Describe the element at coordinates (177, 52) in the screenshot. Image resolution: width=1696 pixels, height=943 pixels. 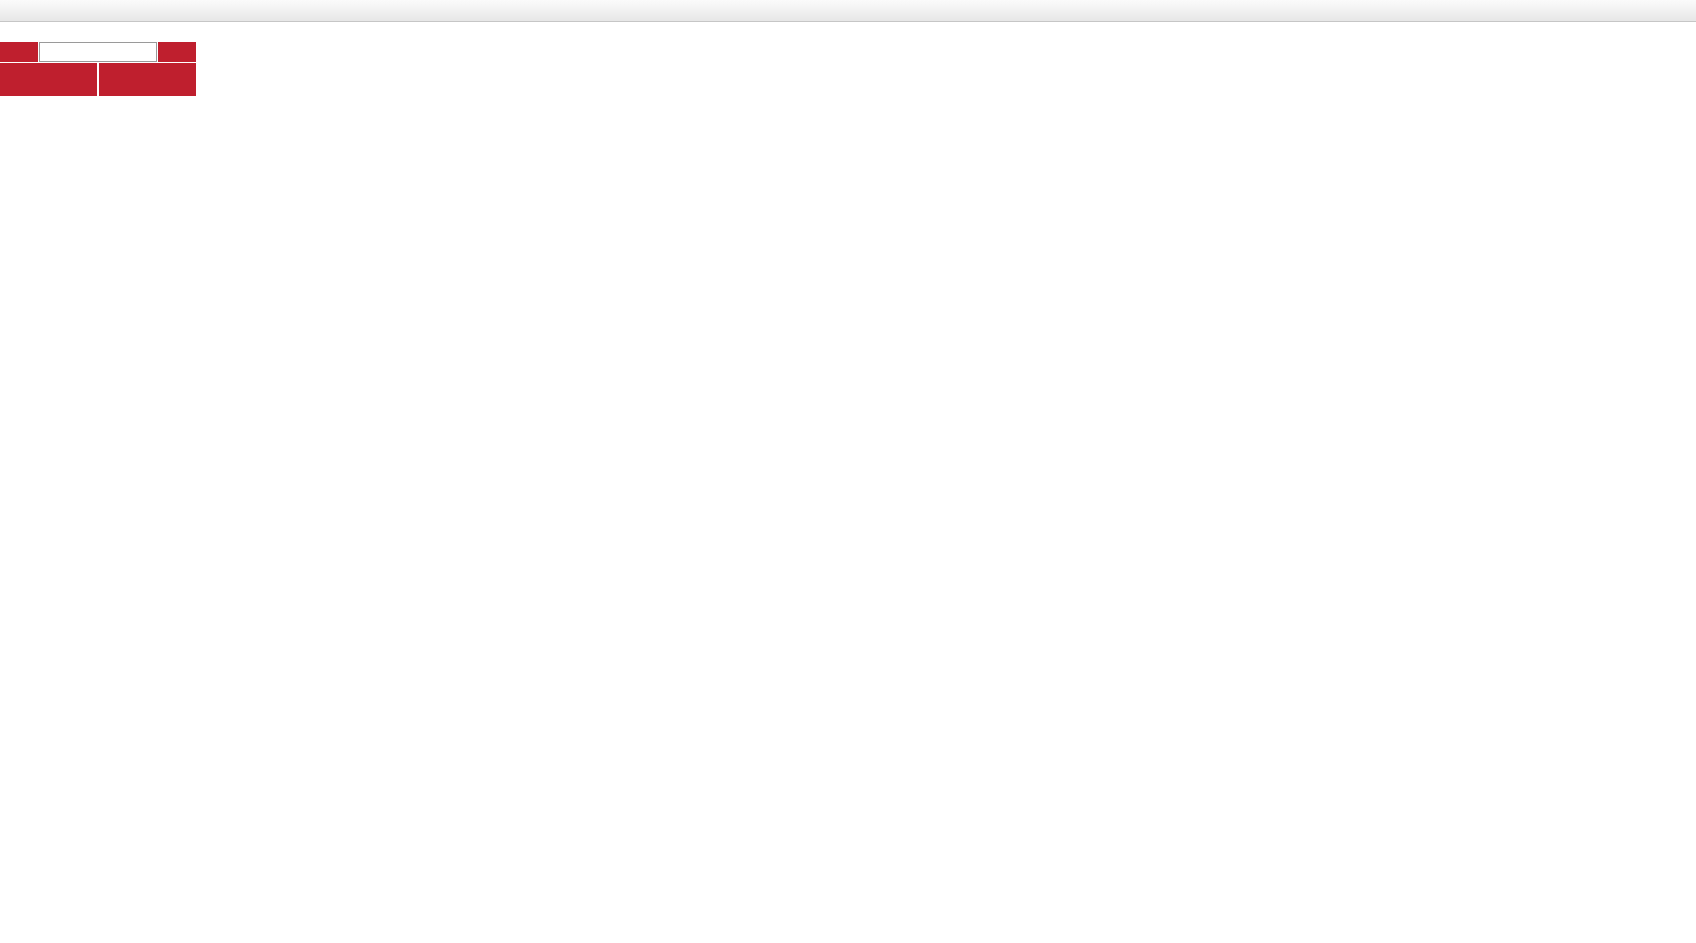
I see `buy-button` at that location.